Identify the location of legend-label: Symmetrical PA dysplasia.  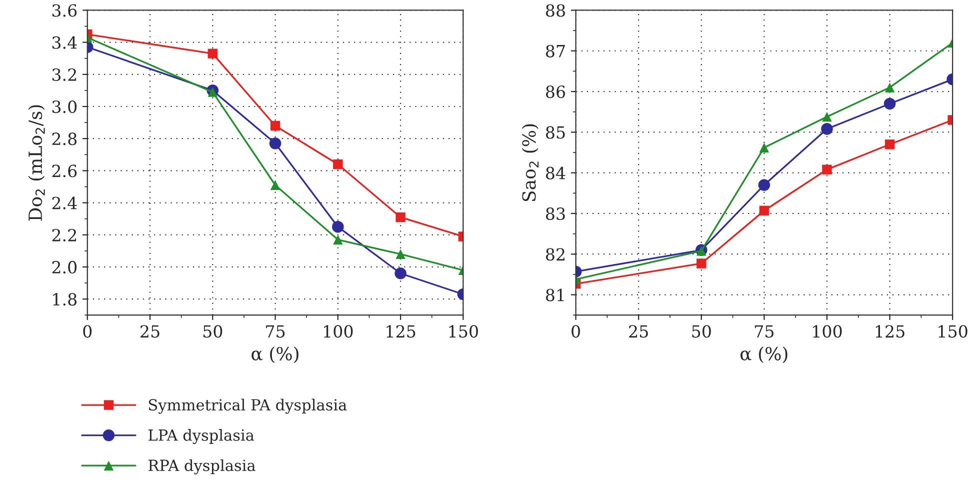
(247, 406).